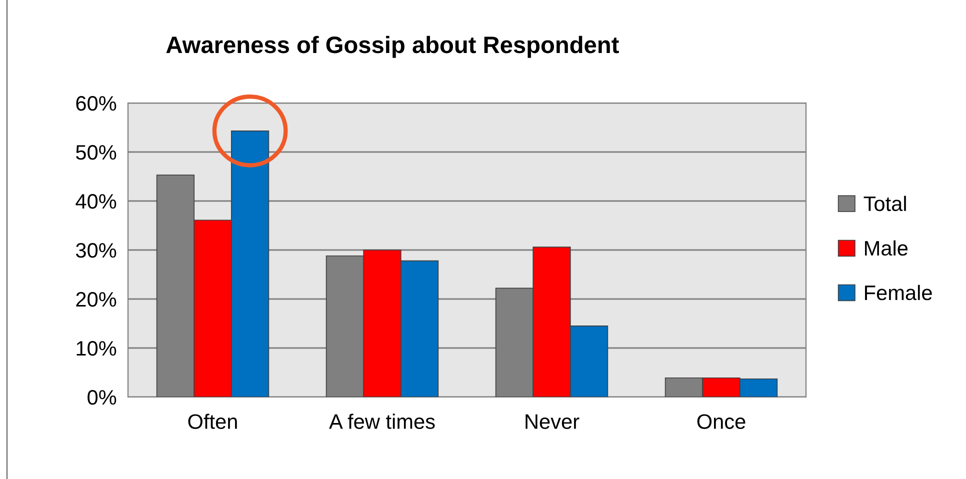 The height and width of the screenshot is (479, 966). Describe the element at coordinates (212, 421) in the screenshot. I see `x-tick-label: Often` at that location.